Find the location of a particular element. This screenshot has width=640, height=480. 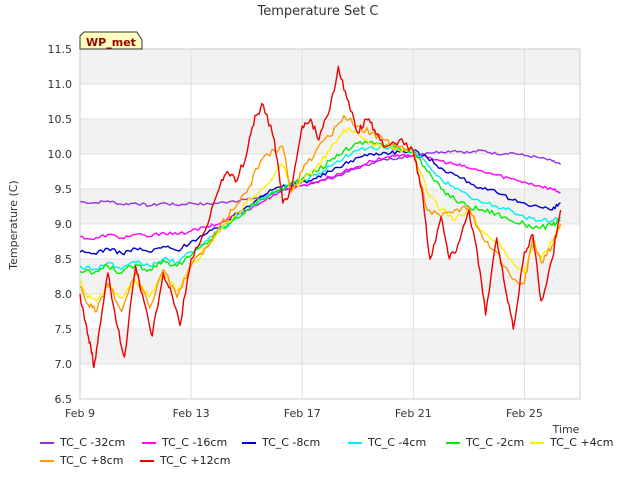

y-tick-label: 9.0 is located at coordinates (64, 224).